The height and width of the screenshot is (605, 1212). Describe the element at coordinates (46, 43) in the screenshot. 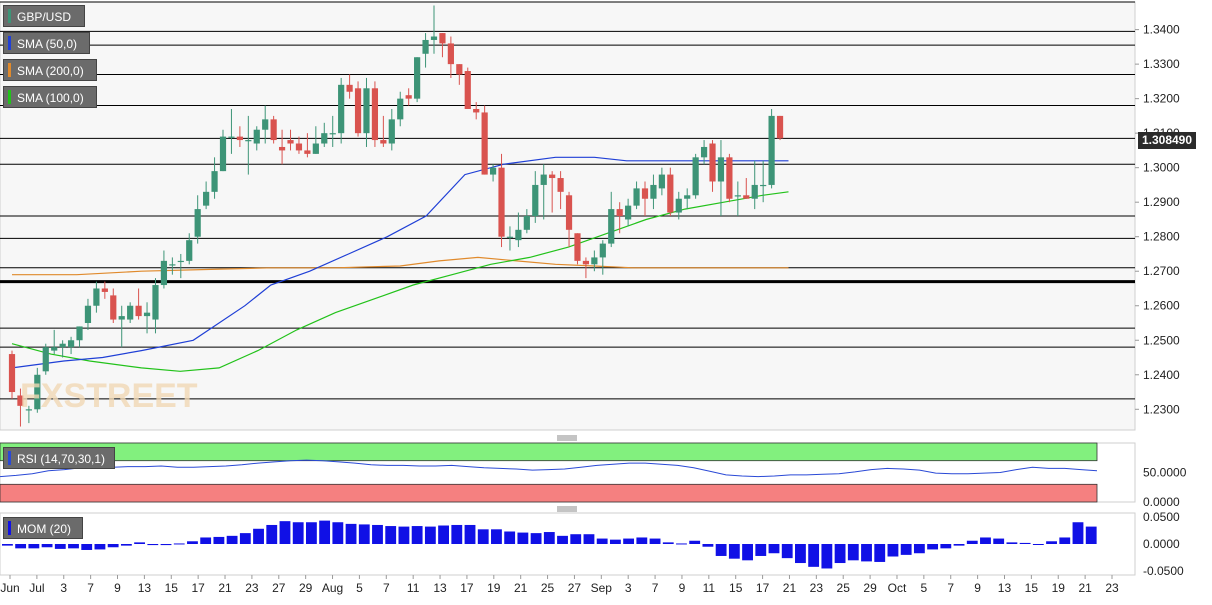

I see `legend-sma50: SMA (50,0)` at that location.